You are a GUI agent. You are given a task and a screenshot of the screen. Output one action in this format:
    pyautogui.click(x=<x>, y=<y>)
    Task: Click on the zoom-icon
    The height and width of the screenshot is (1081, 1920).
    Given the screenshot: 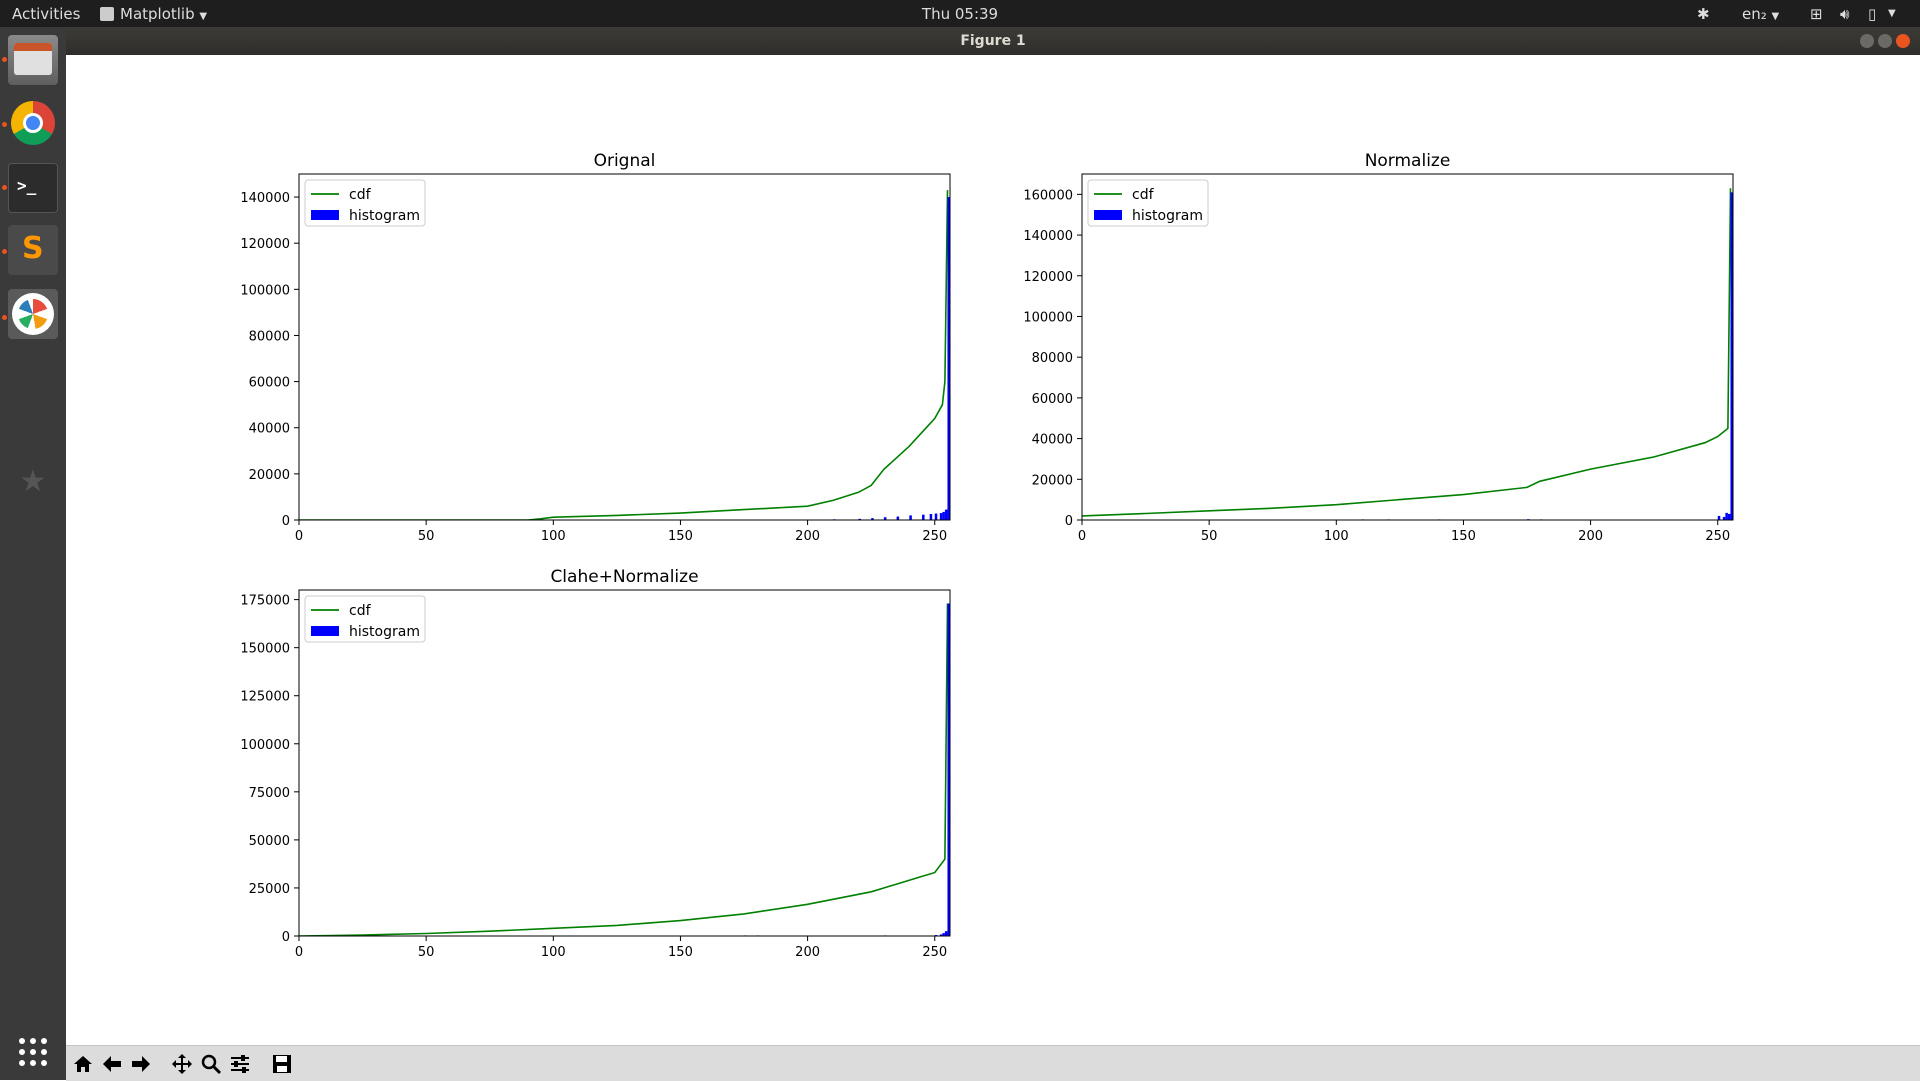 What is the action you would take?
    pyautogui.click(x=211, y=1064)
    